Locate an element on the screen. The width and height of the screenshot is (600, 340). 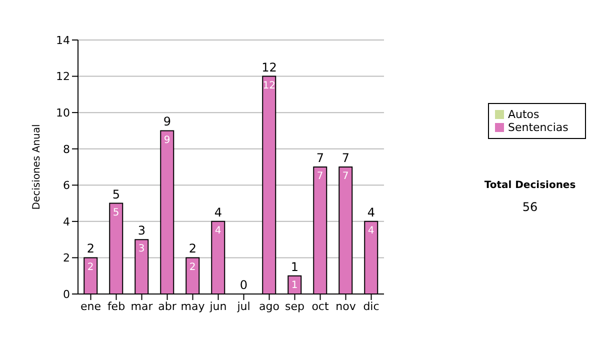
total-label: 9 is located at coordinates (167, 121).